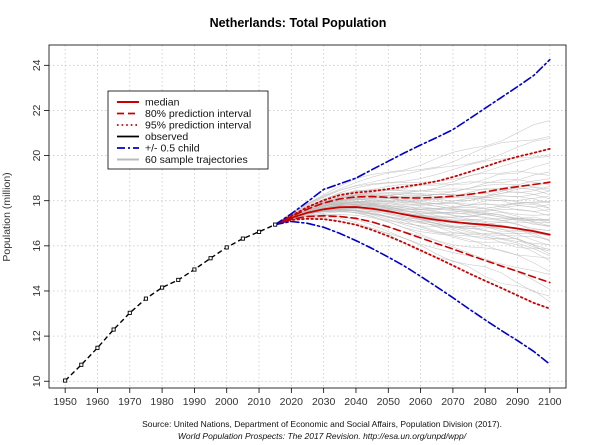 The height and width of the screenshot is (445, 593). What do you see at coordinates (7, 216) in the screenshot?
I see `y-axis-label: Population (million)` at bounding box center [7, 216].